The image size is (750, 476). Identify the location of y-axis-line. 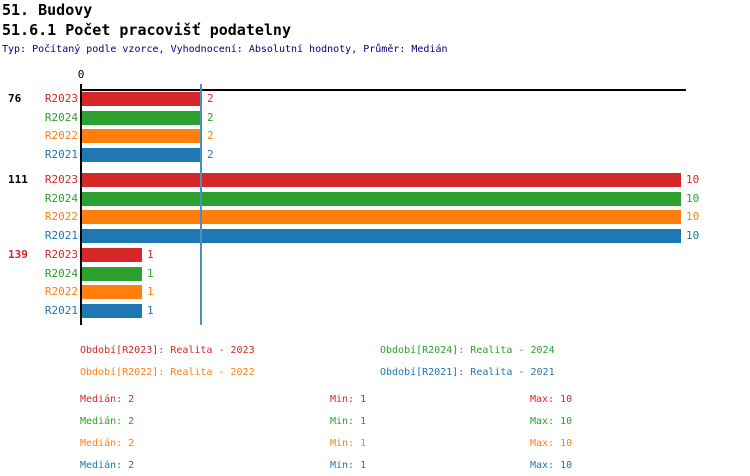
(81, 204).